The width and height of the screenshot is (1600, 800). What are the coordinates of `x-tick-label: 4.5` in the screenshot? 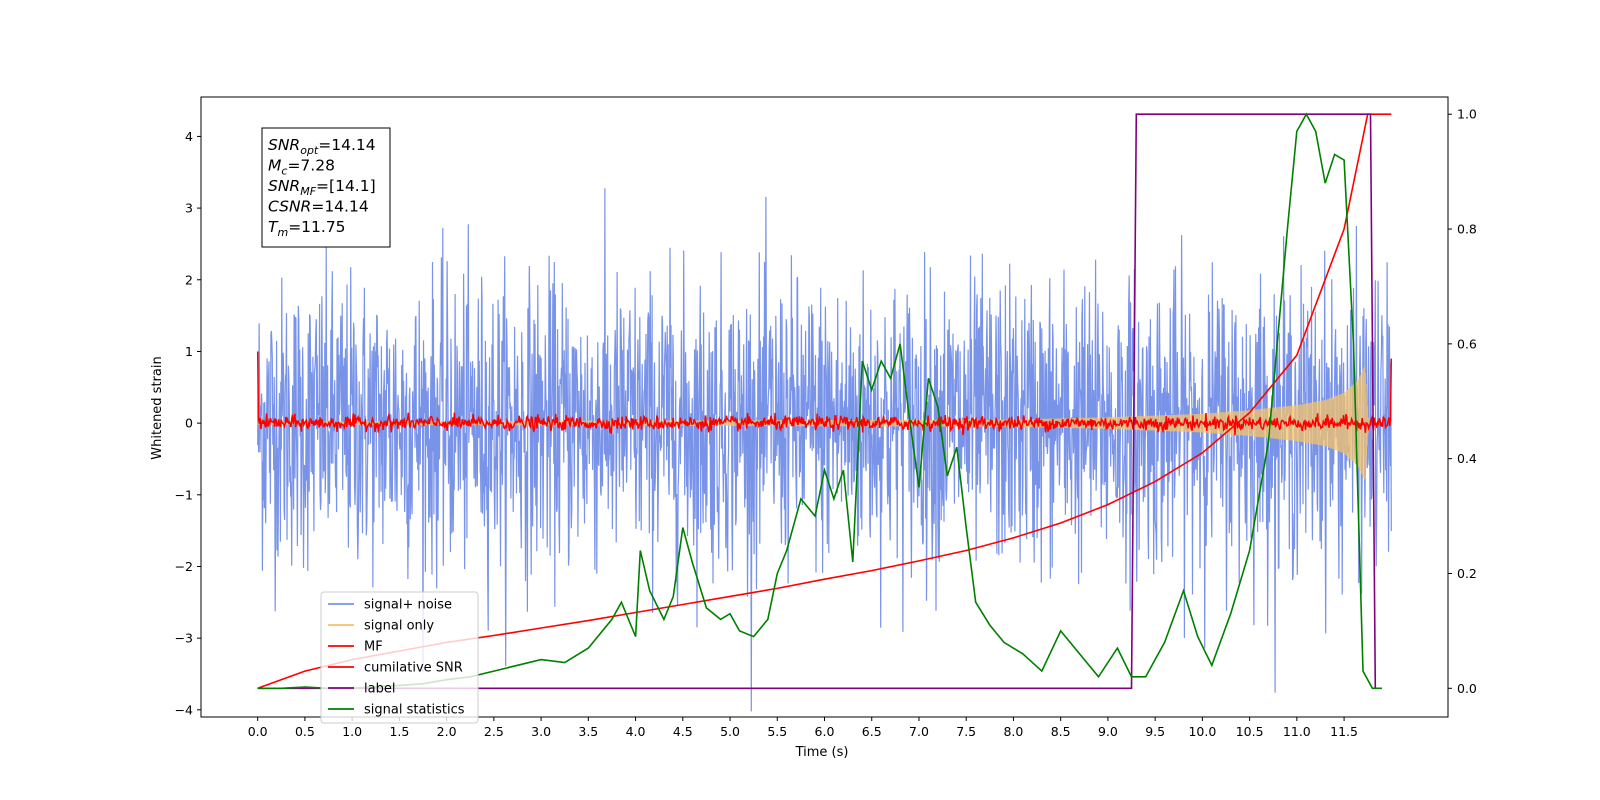 It's located at (683, 731).